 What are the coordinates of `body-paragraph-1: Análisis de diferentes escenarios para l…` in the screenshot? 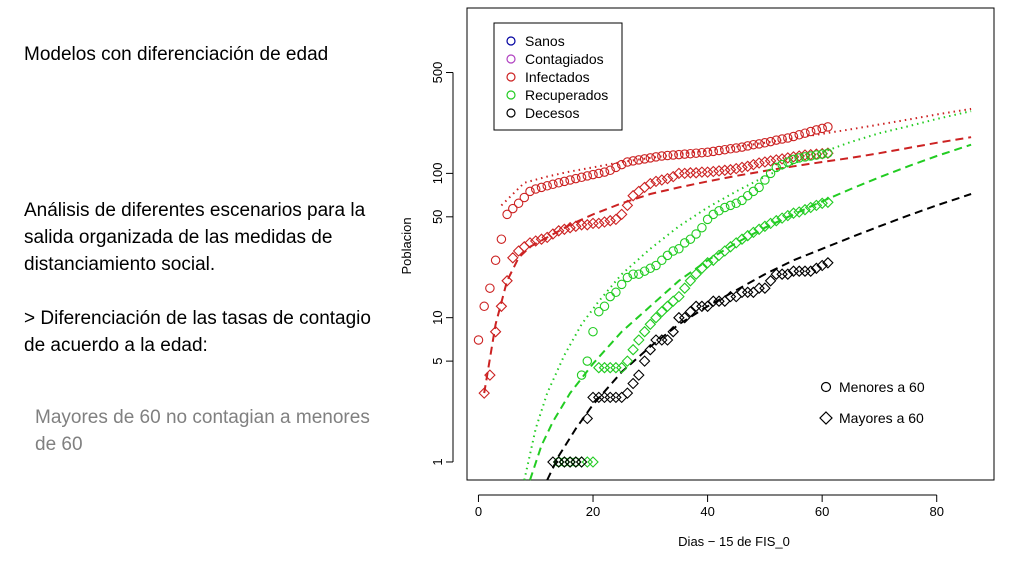 It's located at (195, 237).